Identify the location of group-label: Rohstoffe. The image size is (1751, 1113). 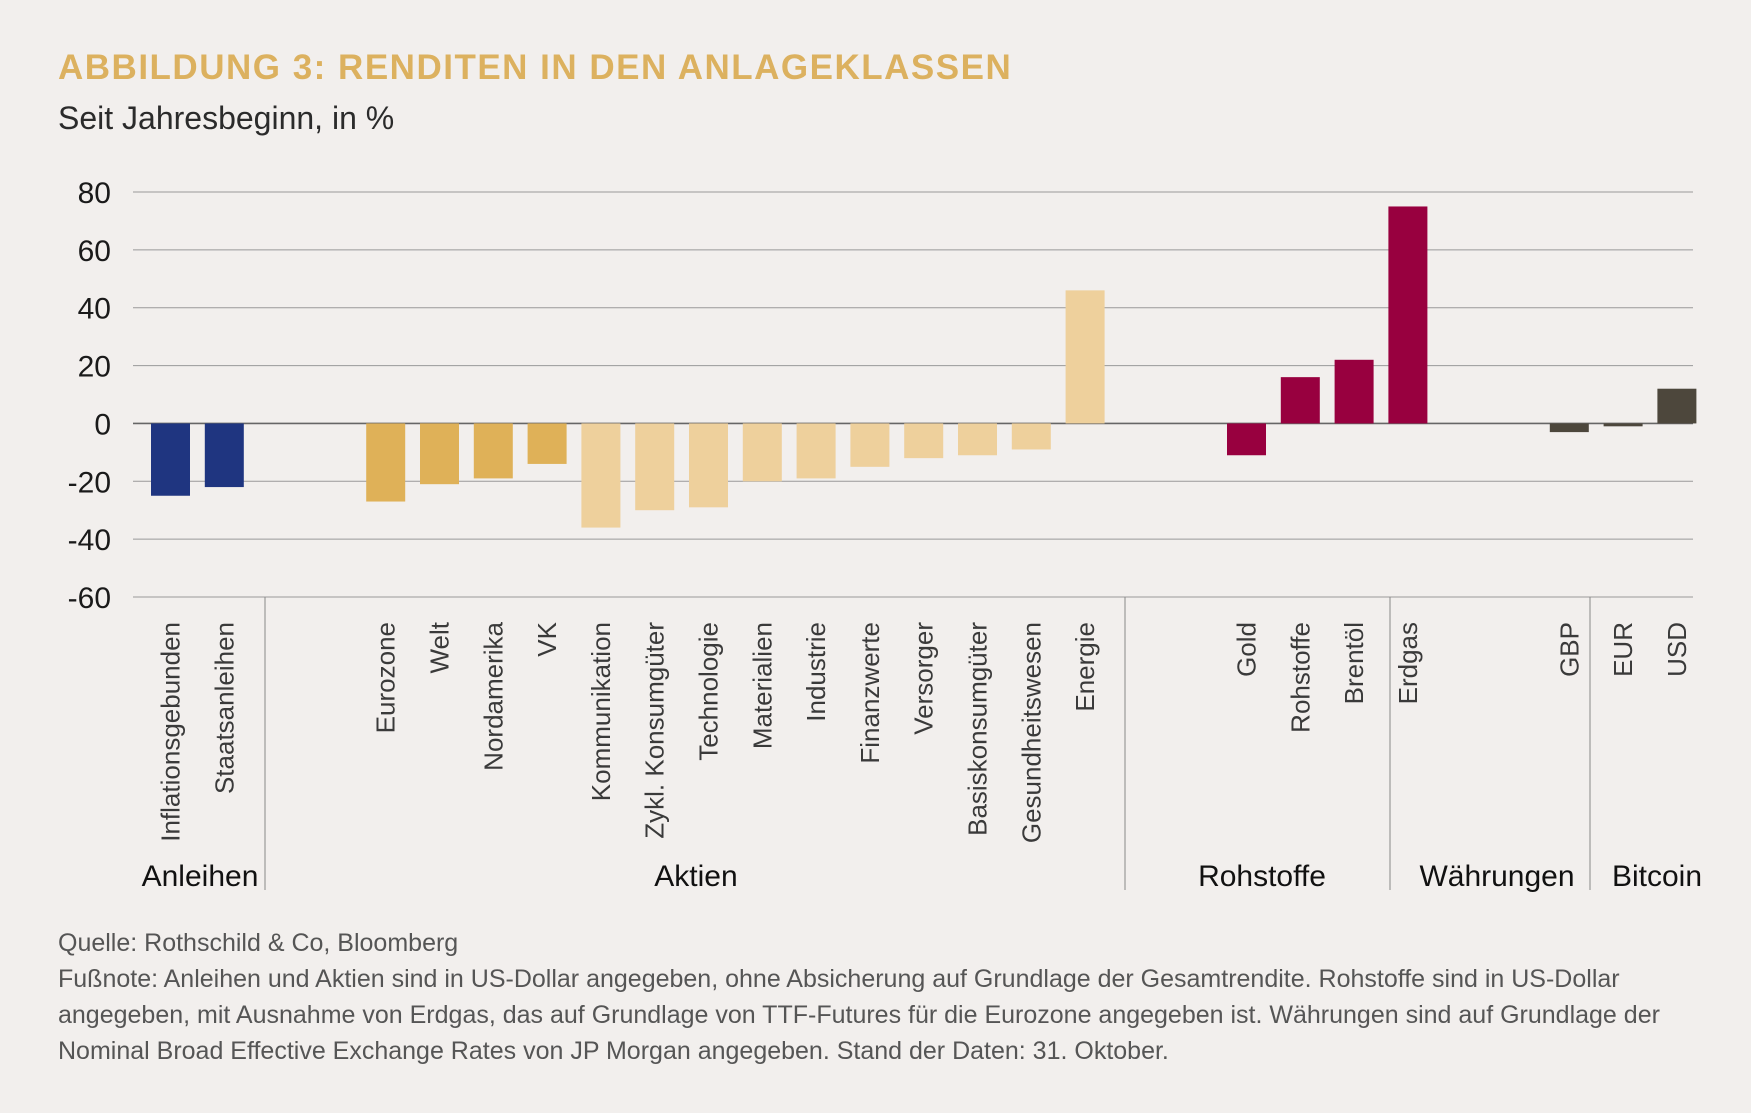
(1262, 876).